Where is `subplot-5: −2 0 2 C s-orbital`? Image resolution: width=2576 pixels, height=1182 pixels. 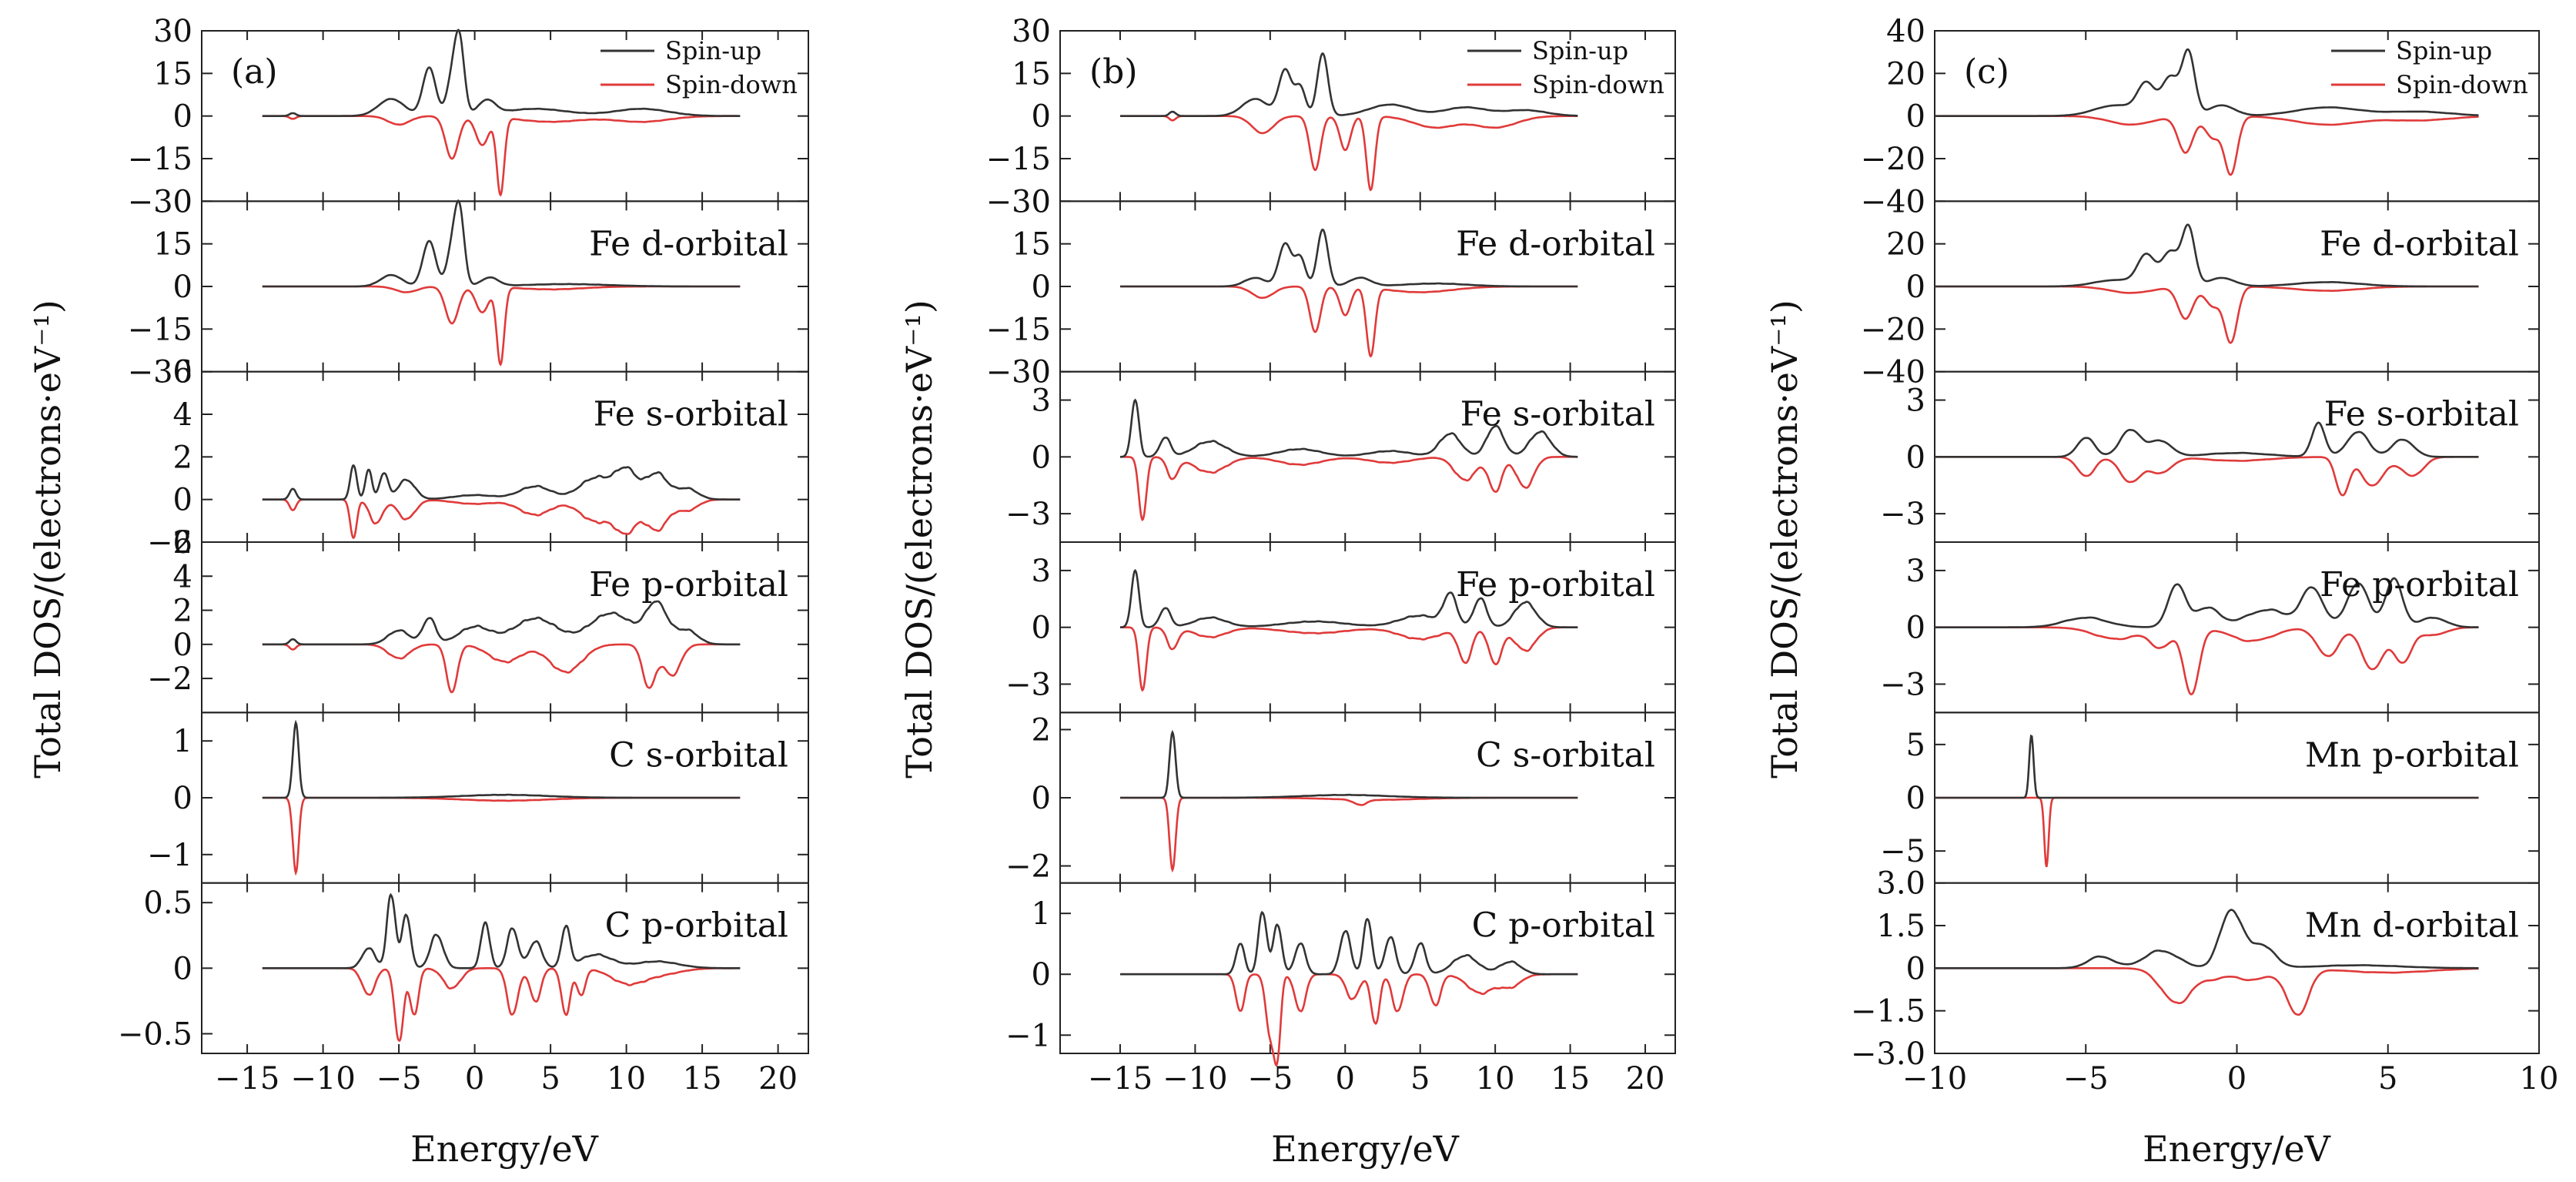 subplot-5: −2 0 2 C s-orbital is located at coordinates (1340, 798).